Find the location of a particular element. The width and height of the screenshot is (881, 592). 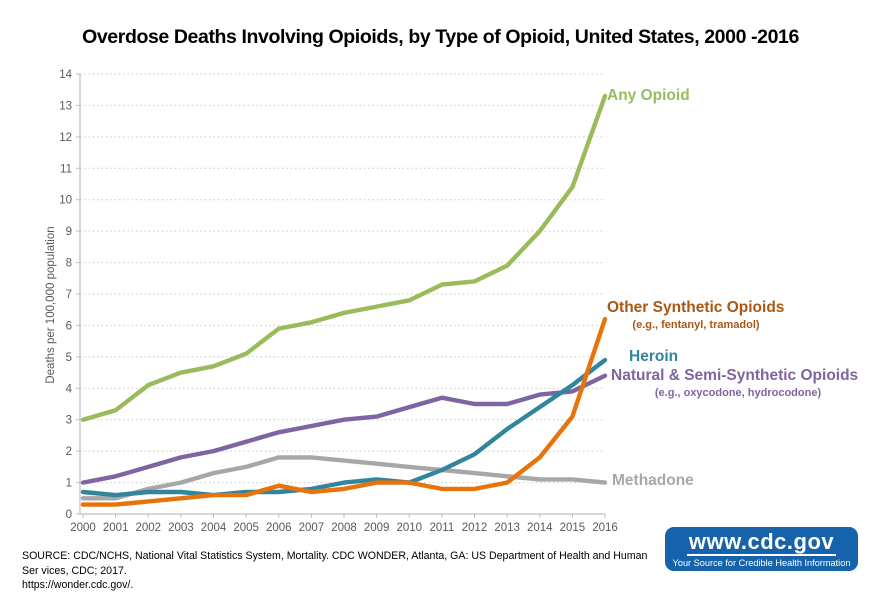

x-tick-label: 2007 is located at coordinates (312, 528).